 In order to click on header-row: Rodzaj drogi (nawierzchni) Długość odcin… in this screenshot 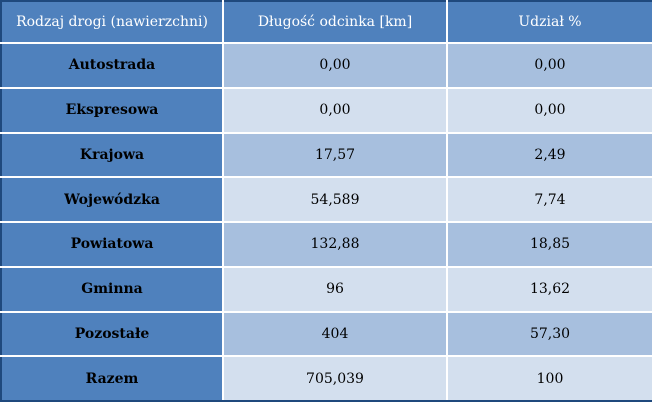, I will do `click(326, 22)`.